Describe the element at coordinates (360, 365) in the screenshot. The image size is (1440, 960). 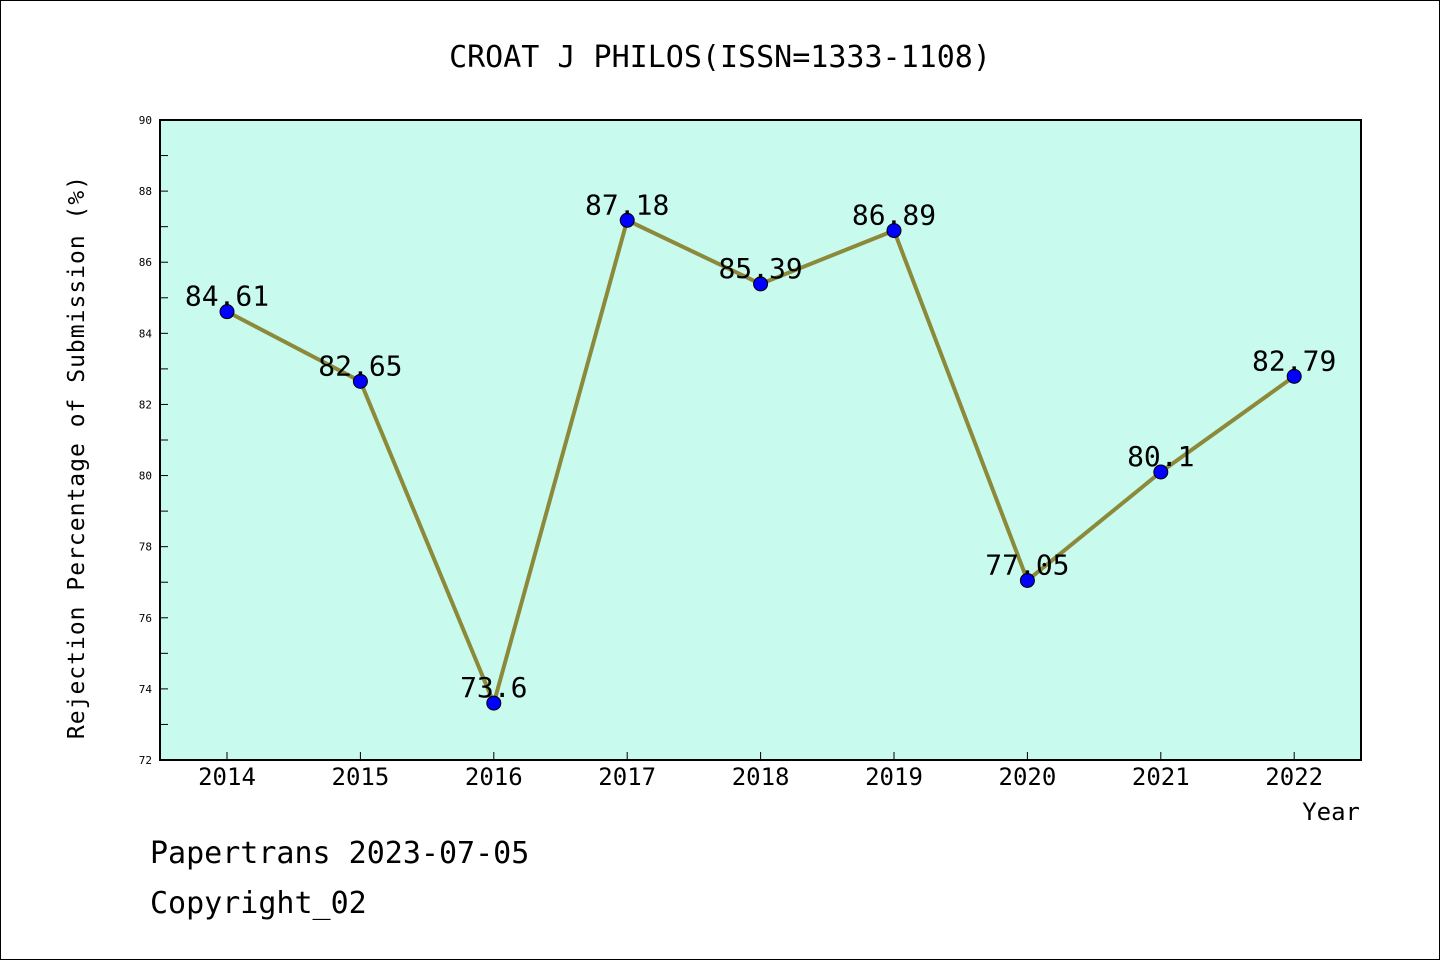
I see `data-label: 82.65` at that location.